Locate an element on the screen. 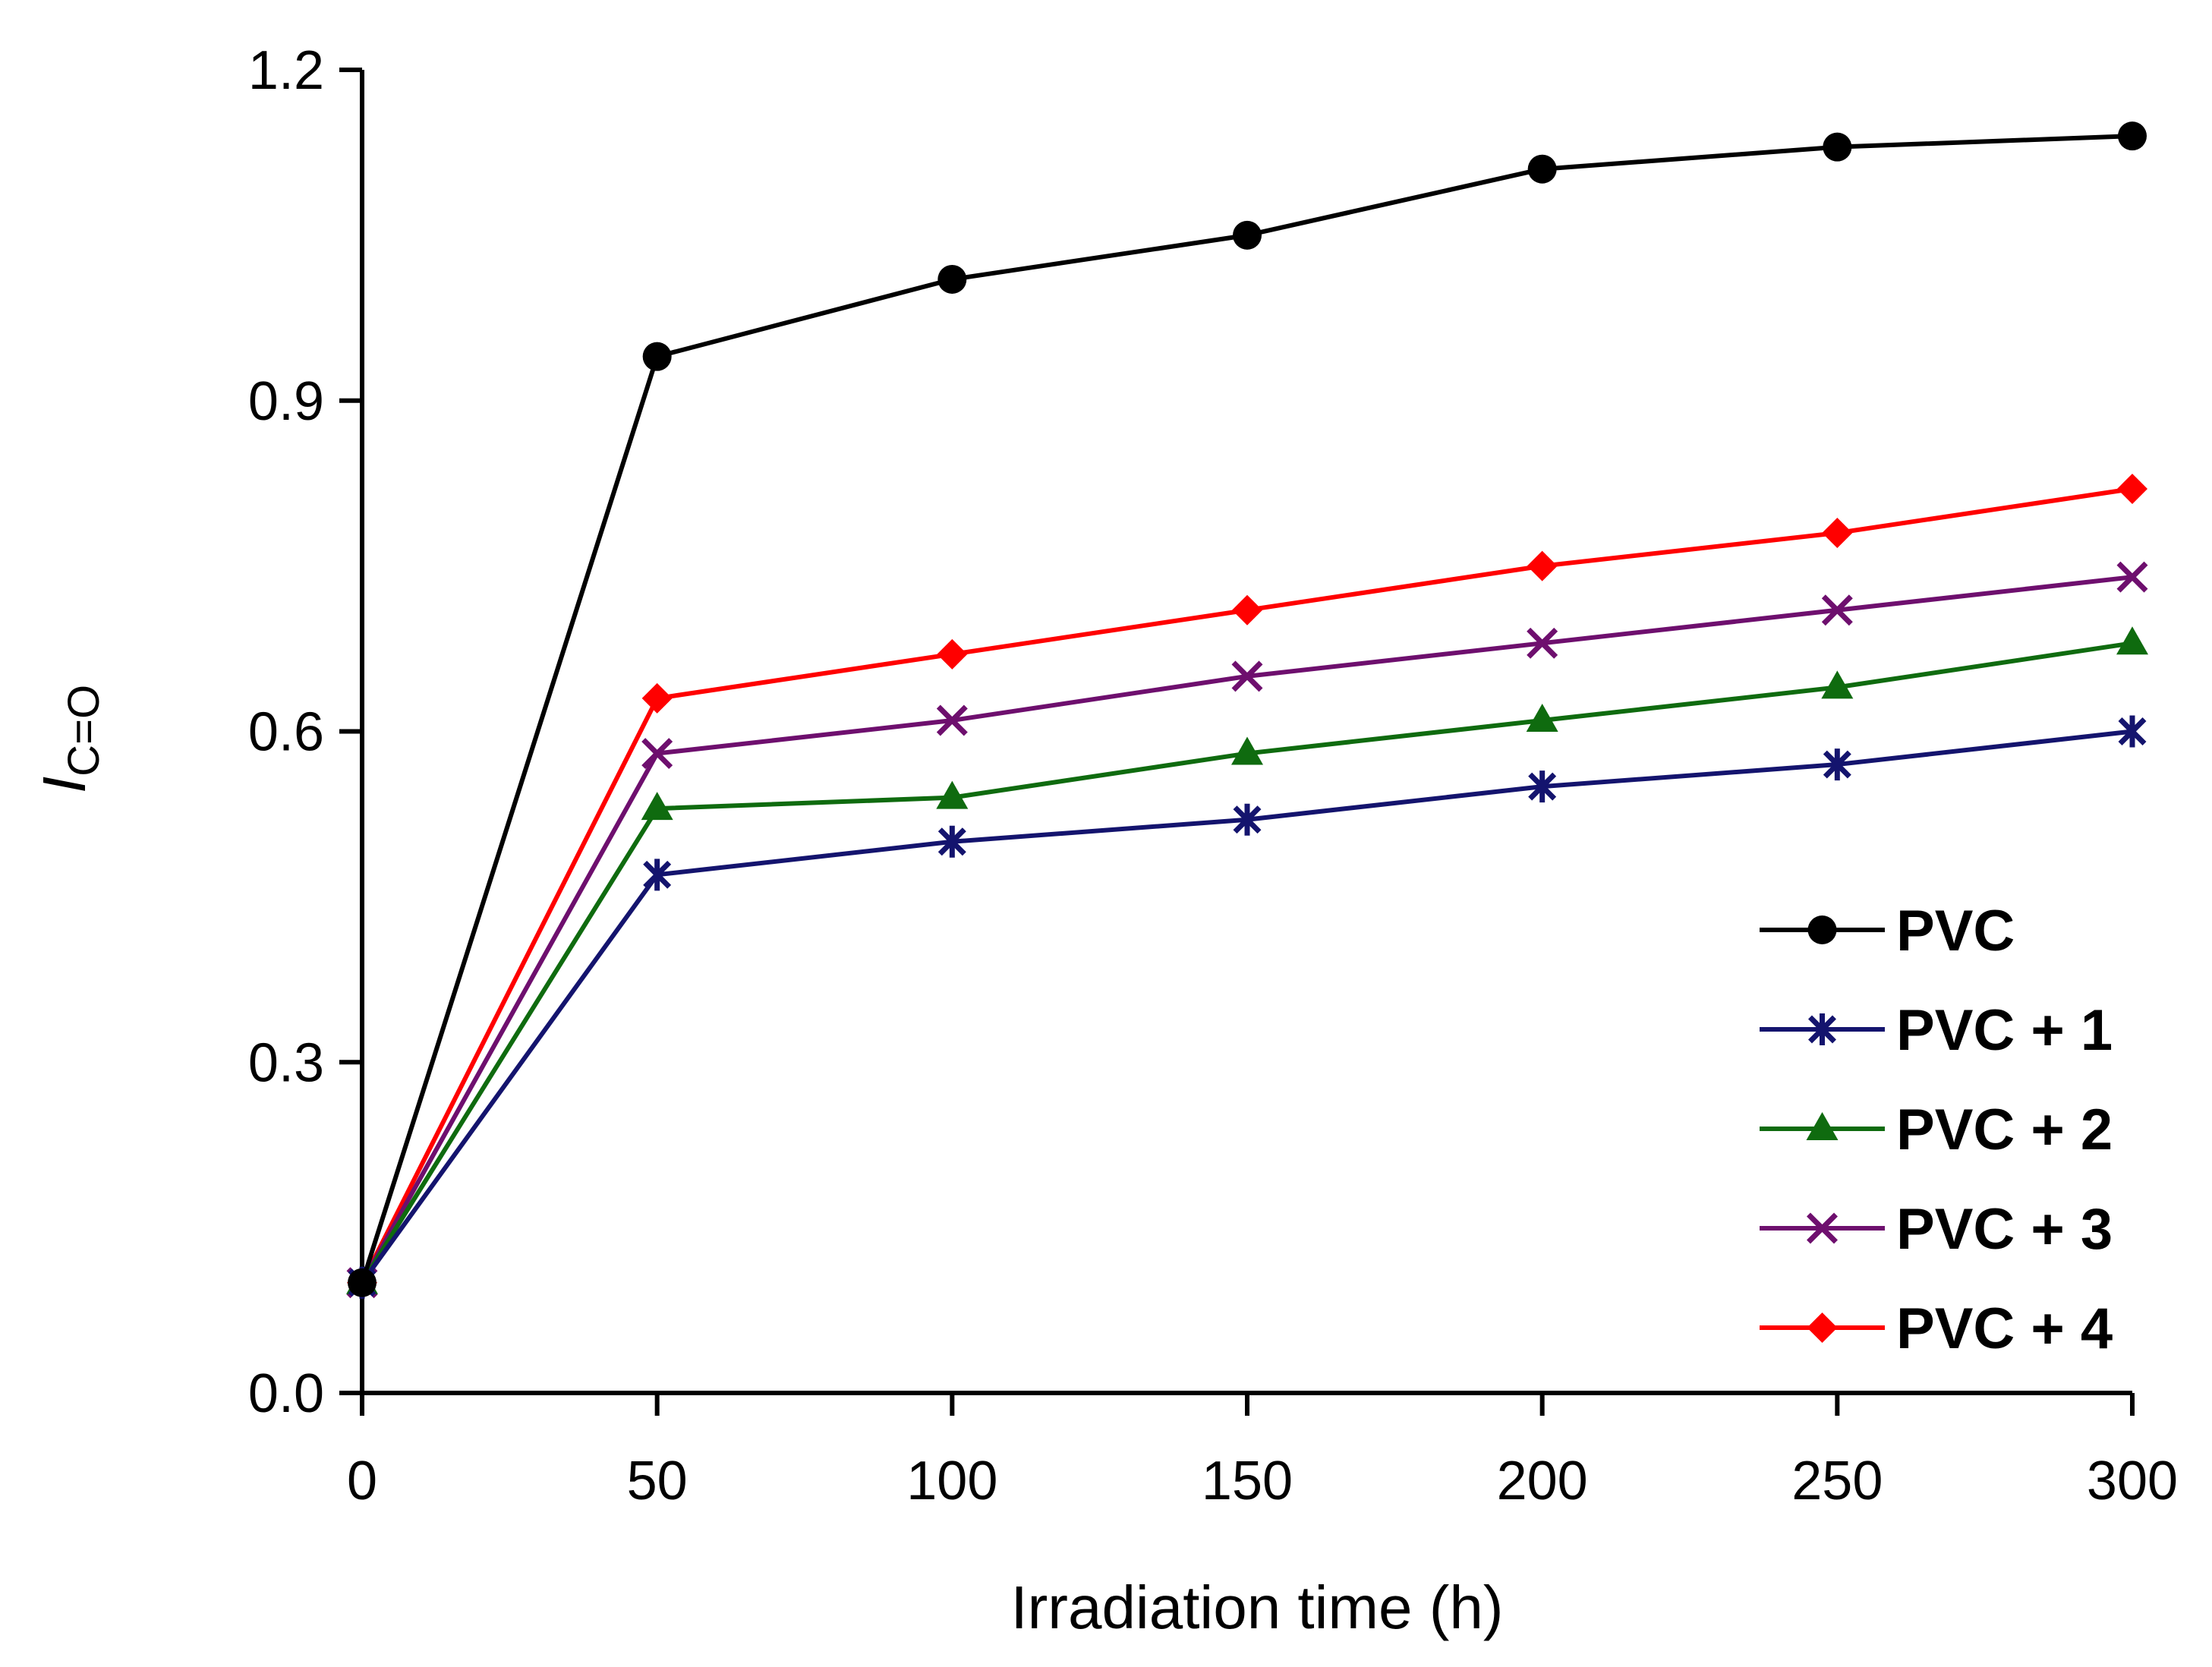 The width and height of the screenshot is (2212, 1667). legend-label: PVC + 2 is located at coordinates (2005, 1130).